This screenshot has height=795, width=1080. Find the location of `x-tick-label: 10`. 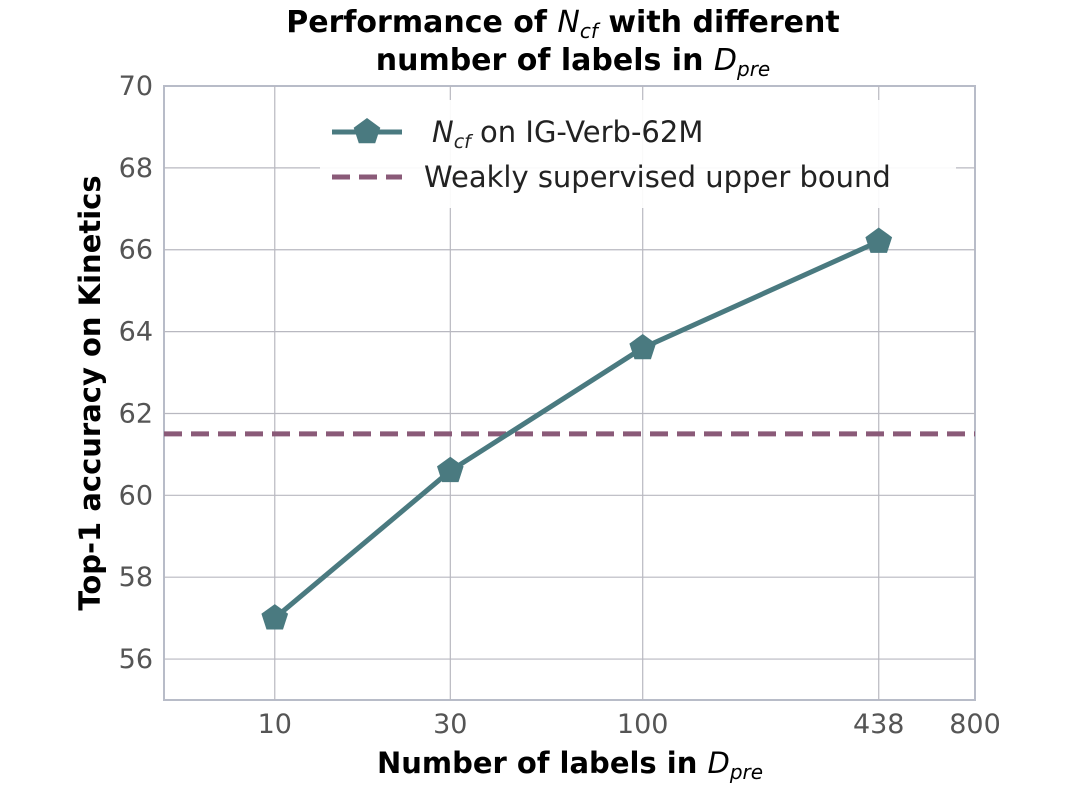

x-tick-label: 10 is located at coordinates (275, 724).